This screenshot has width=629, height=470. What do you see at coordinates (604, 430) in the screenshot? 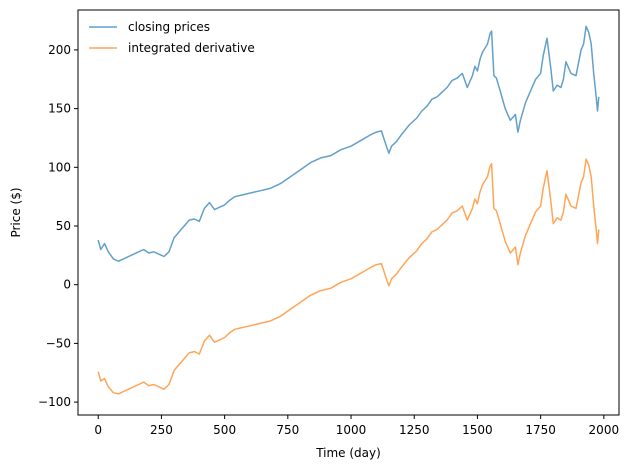
I see `x-tick-label: 2000` at bounding box center [604, 430].